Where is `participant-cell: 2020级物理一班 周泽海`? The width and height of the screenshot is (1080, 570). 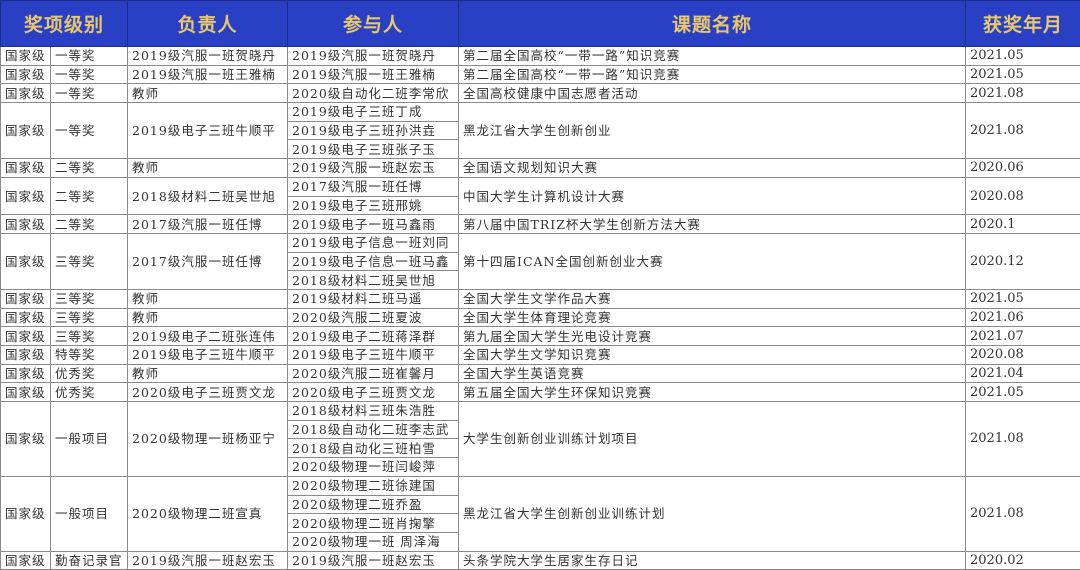 participant-cell: 2020级物理一班 周泽海 is located at coordinates (373, 541).